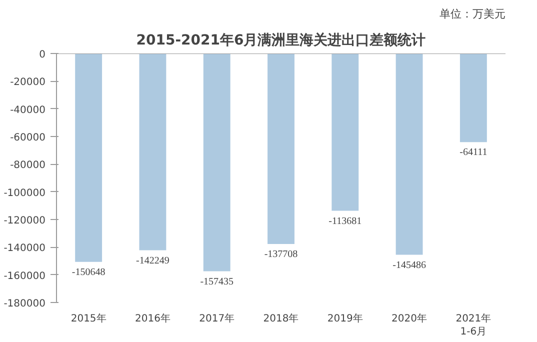  What do you see at coordinates (42, 55) in the screenshot?
I see `y-tick-label: 0` at bounding box center [42, 55].